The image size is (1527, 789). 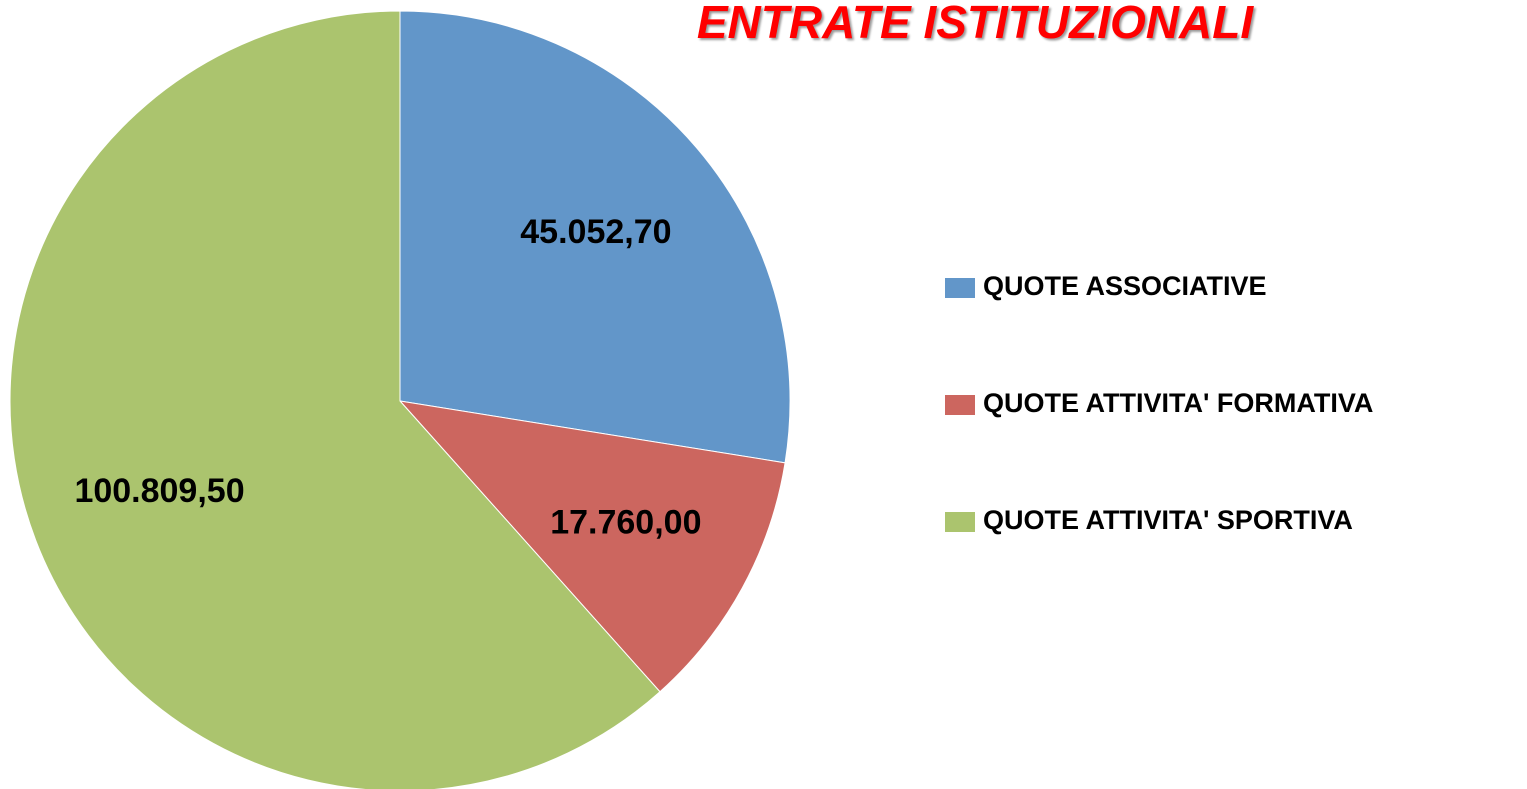 I want to click on data-label: 100.809,50, so click(x=159, y=491).